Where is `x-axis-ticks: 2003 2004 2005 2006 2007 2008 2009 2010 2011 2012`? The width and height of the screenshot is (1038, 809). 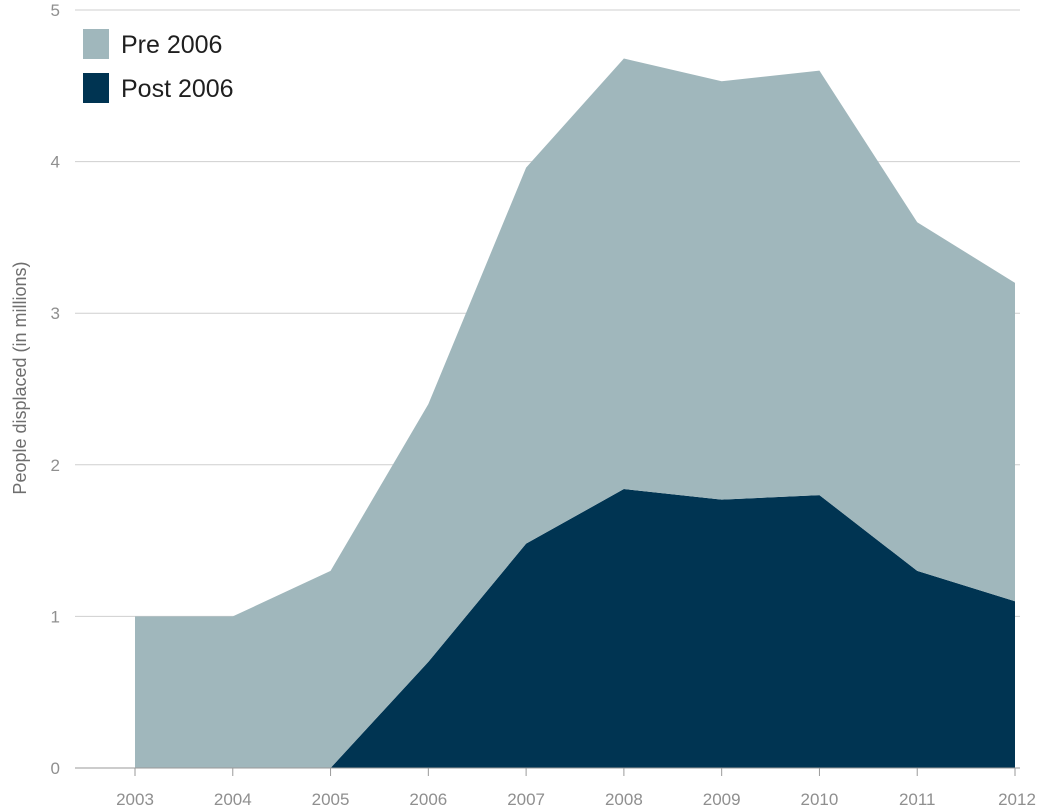
x-axis-ticks: 2003 2004 2005 2006 2007 2008 2009 2010 2011 2012 is located at coordinates (576, 788).